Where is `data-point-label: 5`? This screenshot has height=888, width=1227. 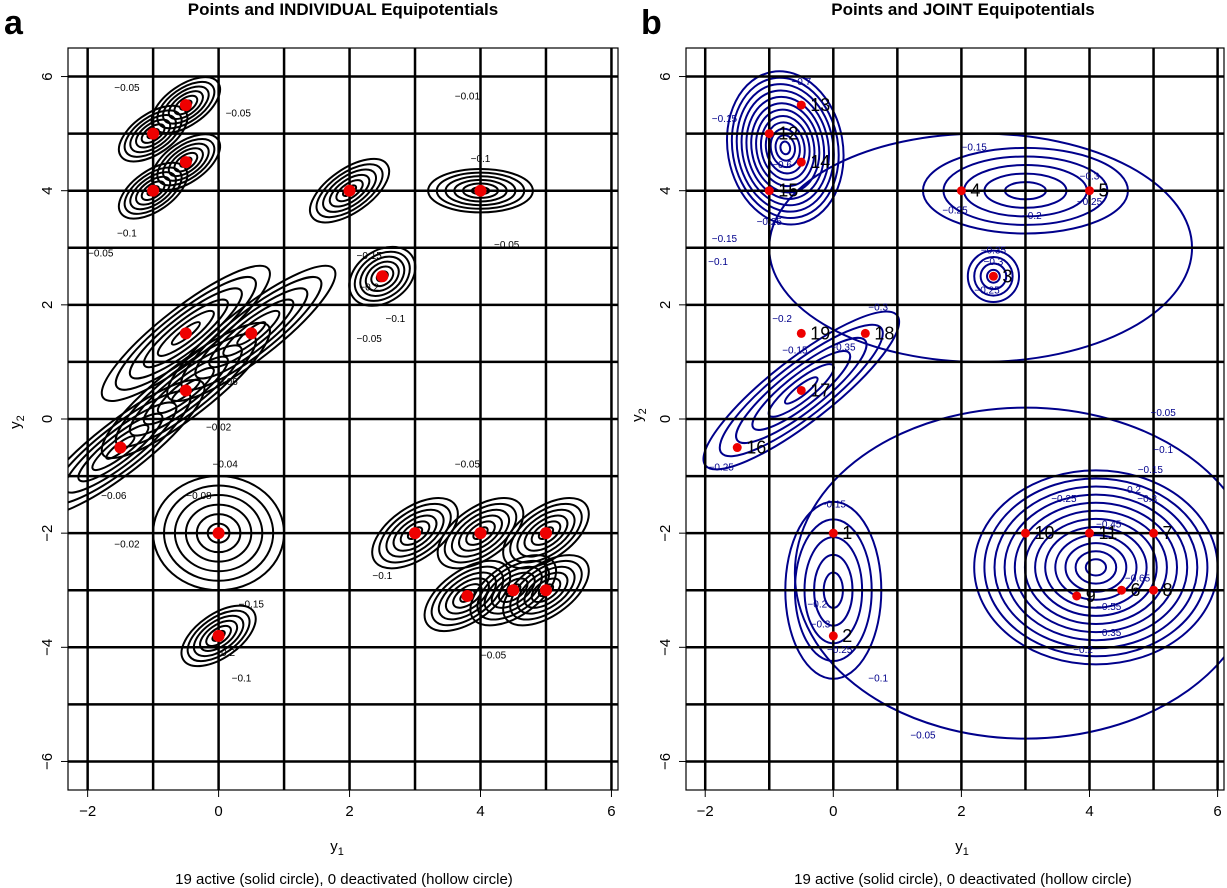 data-point-label: 5 is located at coordinates (1104, 191).